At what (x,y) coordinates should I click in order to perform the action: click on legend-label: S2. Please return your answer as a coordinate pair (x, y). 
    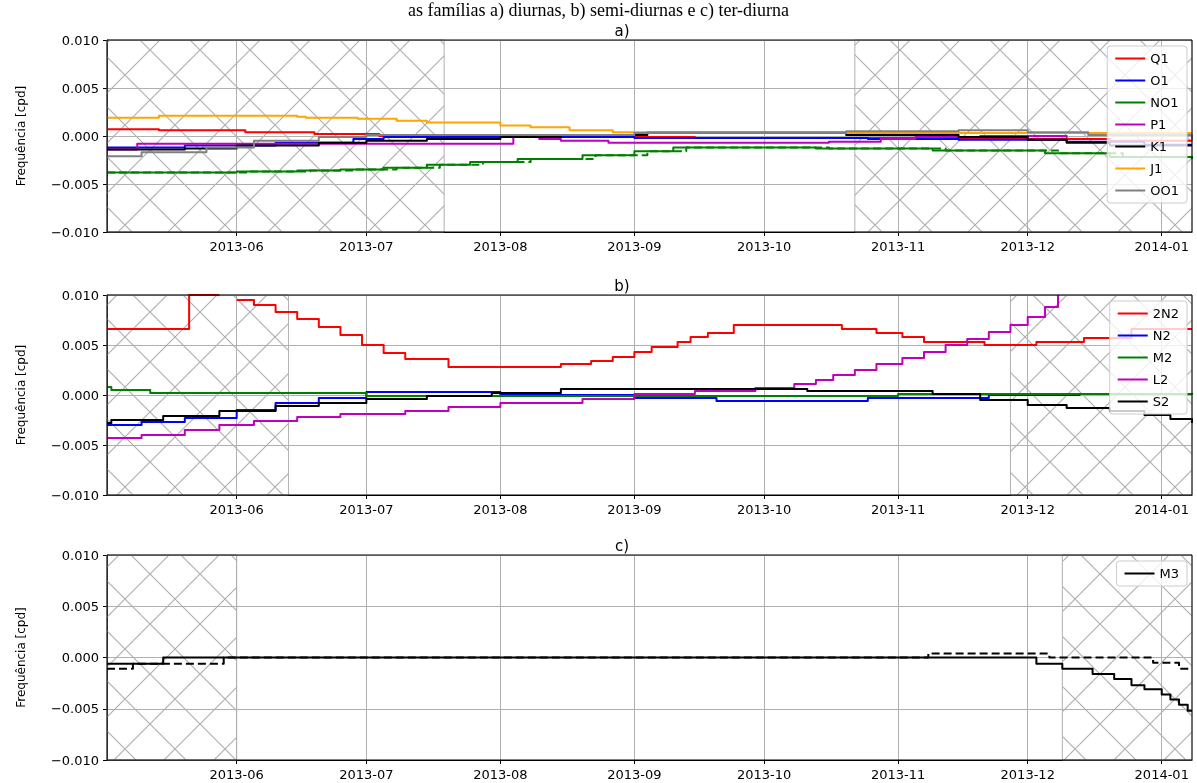
    Looking at the image, I should click on (1161, 401).